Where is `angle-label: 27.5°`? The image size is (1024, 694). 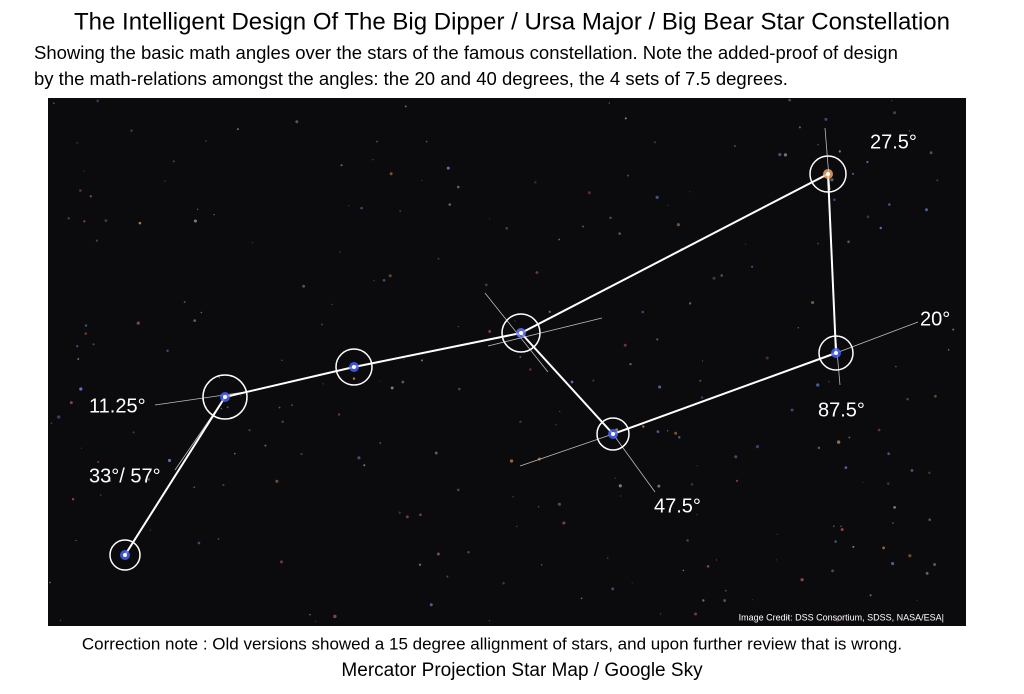
angle-label: 27.5° is located at coordinates (893, 142).